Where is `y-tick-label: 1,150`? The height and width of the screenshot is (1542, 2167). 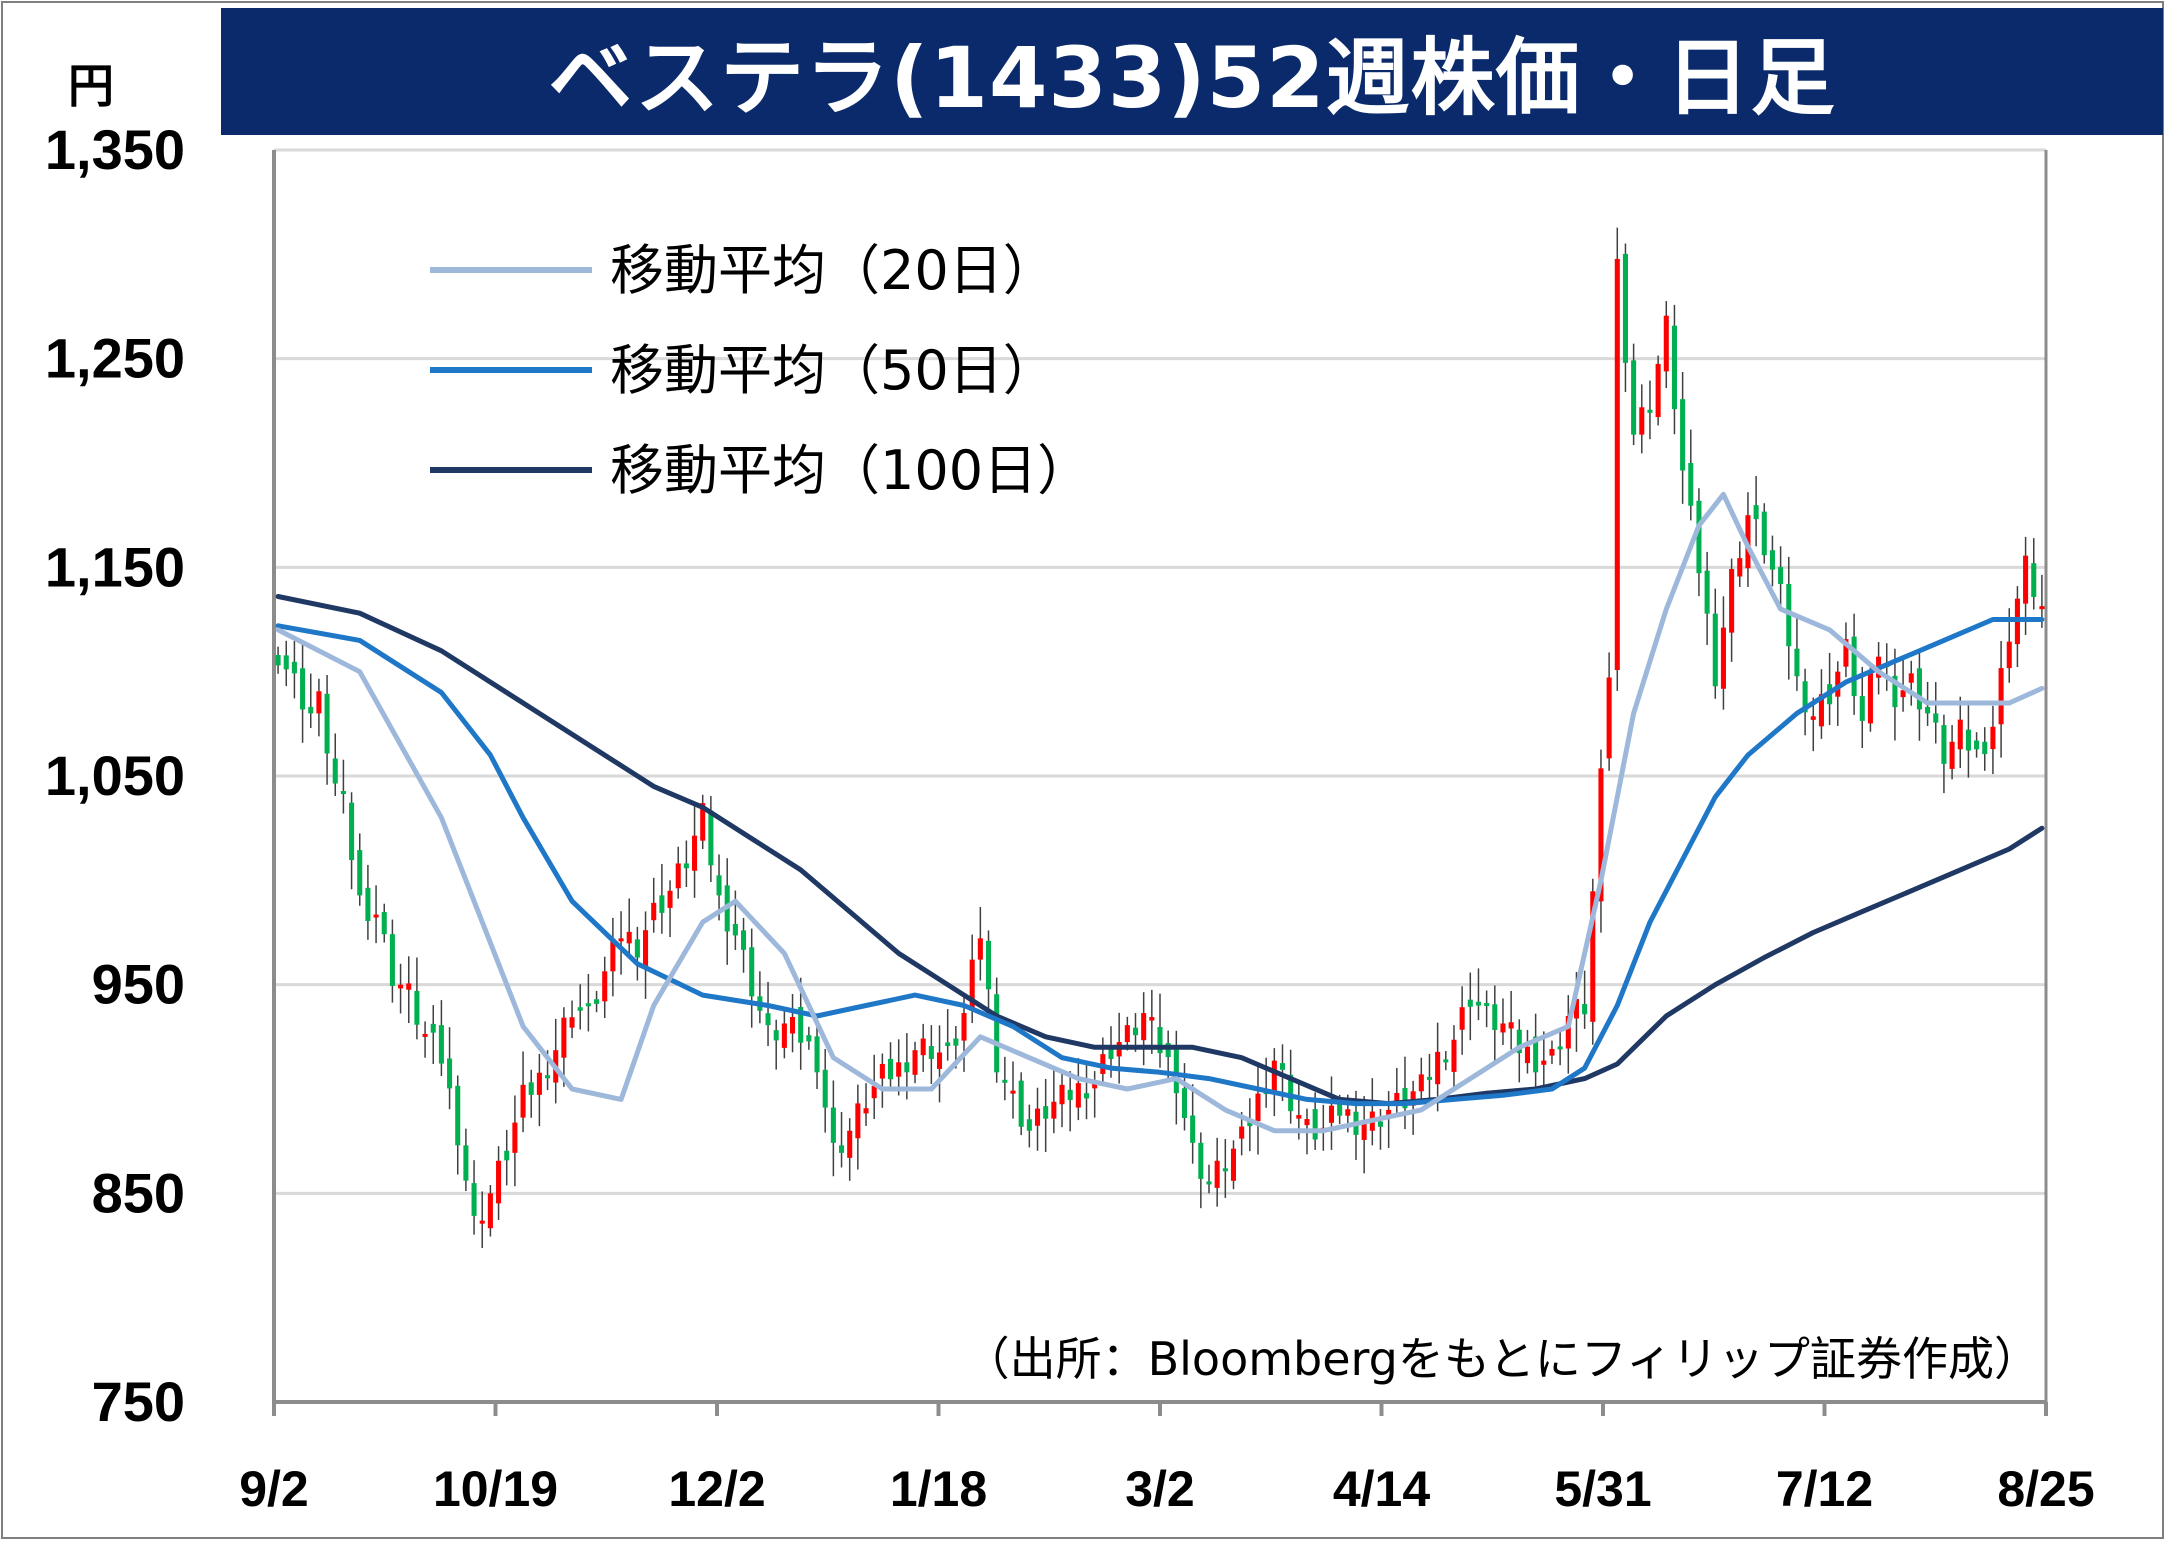 y-tick-label: 1,150 is located at coordinates (115, 566).